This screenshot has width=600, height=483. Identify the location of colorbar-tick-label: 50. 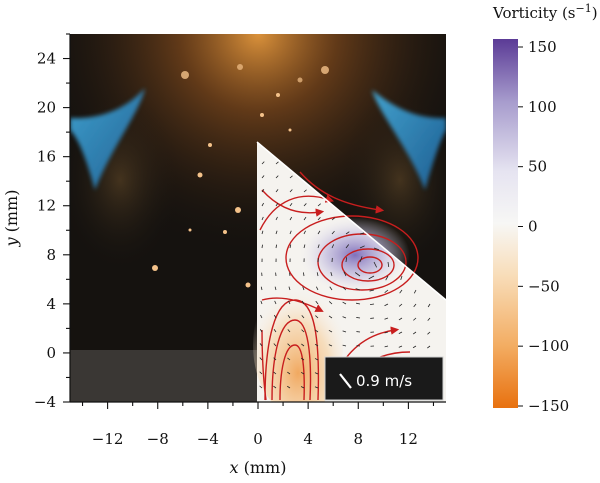
(537, 167).